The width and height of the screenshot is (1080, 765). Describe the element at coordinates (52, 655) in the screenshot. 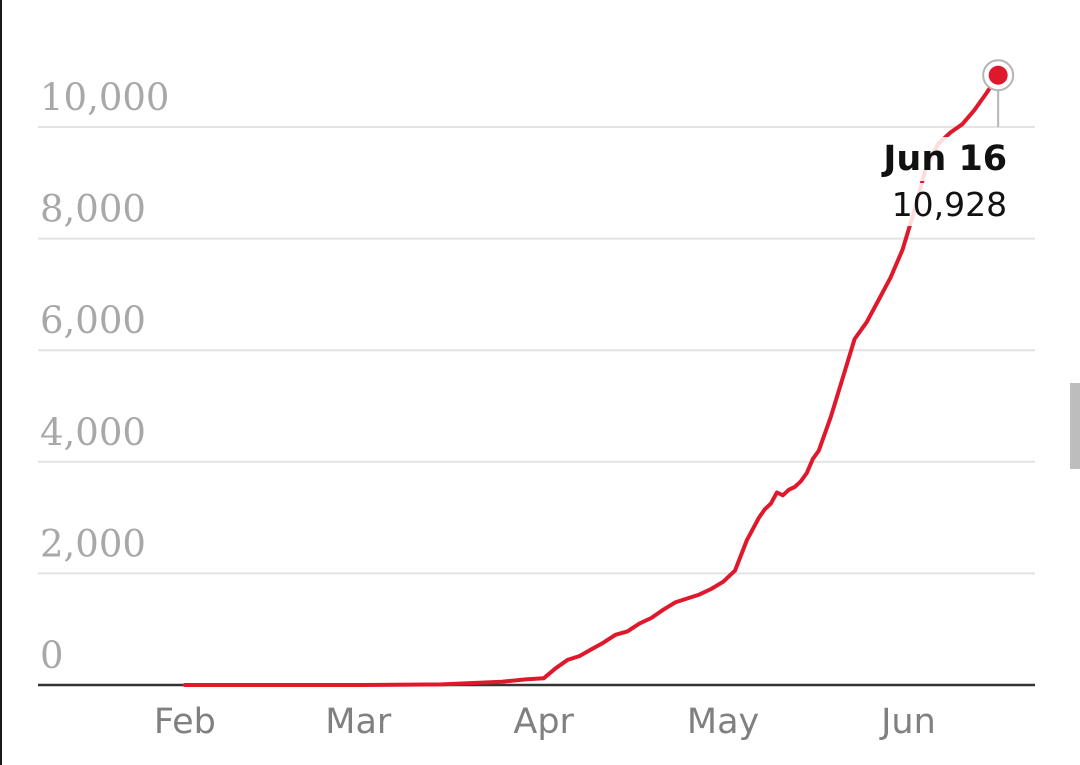

I see `y-tick-label: 0` at that location.